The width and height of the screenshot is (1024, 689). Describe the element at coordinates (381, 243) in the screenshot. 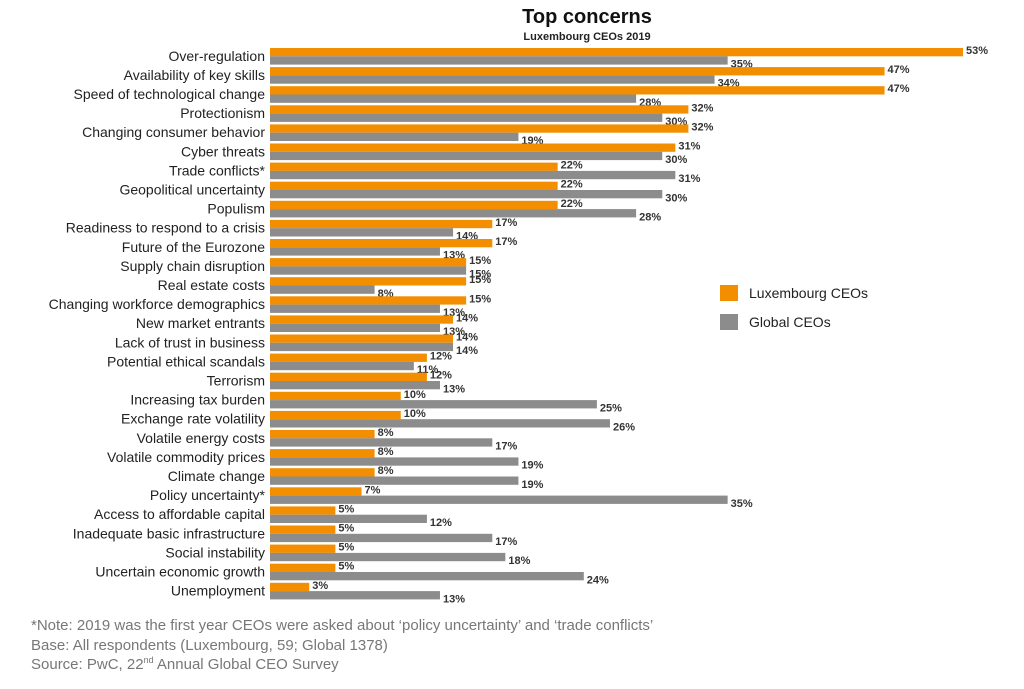

I see `bar-luxembourg-future-of-the-eurozone` at that location.